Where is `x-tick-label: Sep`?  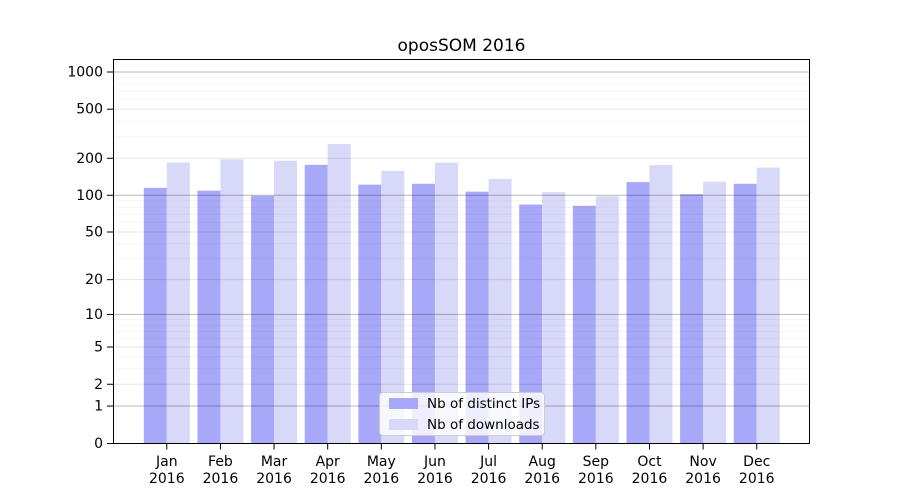 x-tick-label: Sep is located at coordinates (596, 462).